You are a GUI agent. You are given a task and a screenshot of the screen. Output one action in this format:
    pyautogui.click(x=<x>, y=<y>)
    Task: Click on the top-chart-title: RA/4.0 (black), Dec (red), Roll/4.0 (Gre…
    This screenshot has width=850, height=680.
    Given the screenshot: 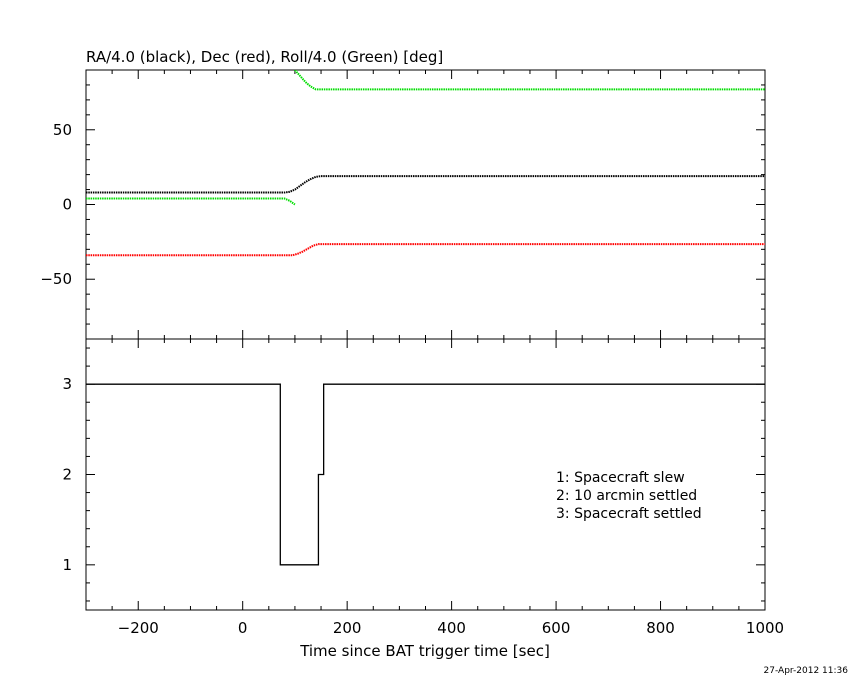 What is the action you would take?
    pyautogui.click(x=264, y=57)
    